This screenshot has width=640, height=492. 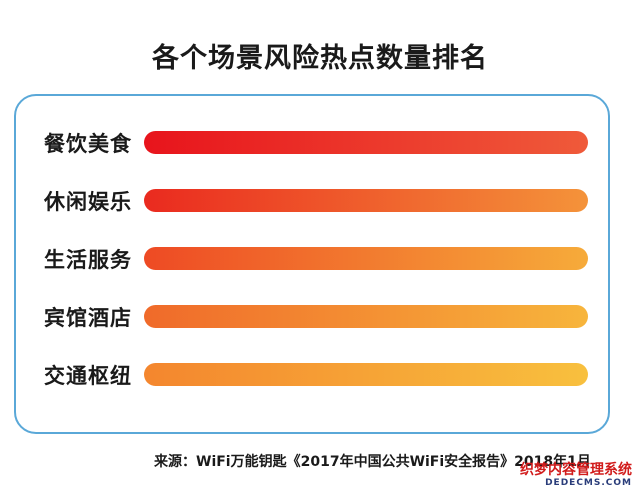 What do you see at coordinates (88, 376) in the screenshot?
I see `category-label: 交通枢纽` at bounding box center [88, 376].